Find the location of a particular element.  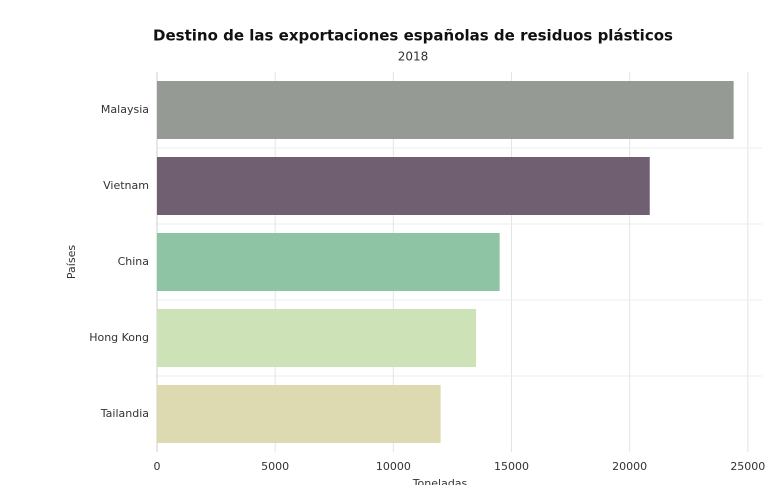

x-tick-label: 5000 is located at coordinates (275, 466).